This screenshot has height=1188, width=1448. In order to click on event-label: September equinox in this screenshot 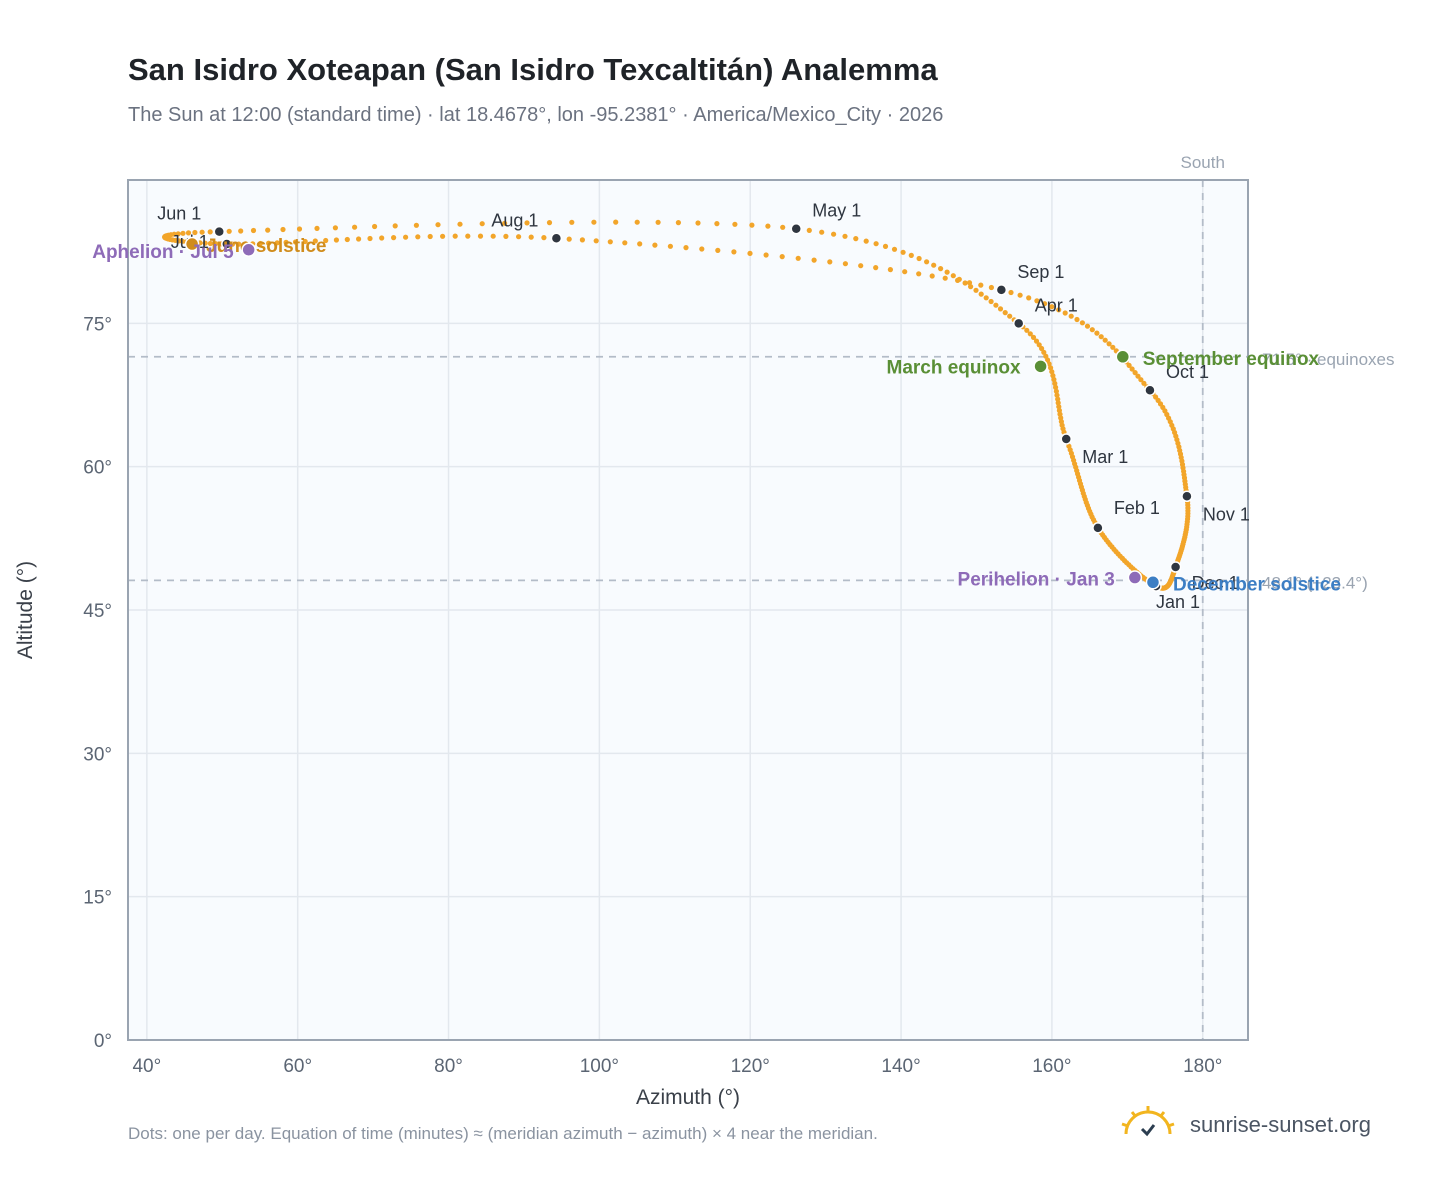, I will do `click(1231, 359)`.